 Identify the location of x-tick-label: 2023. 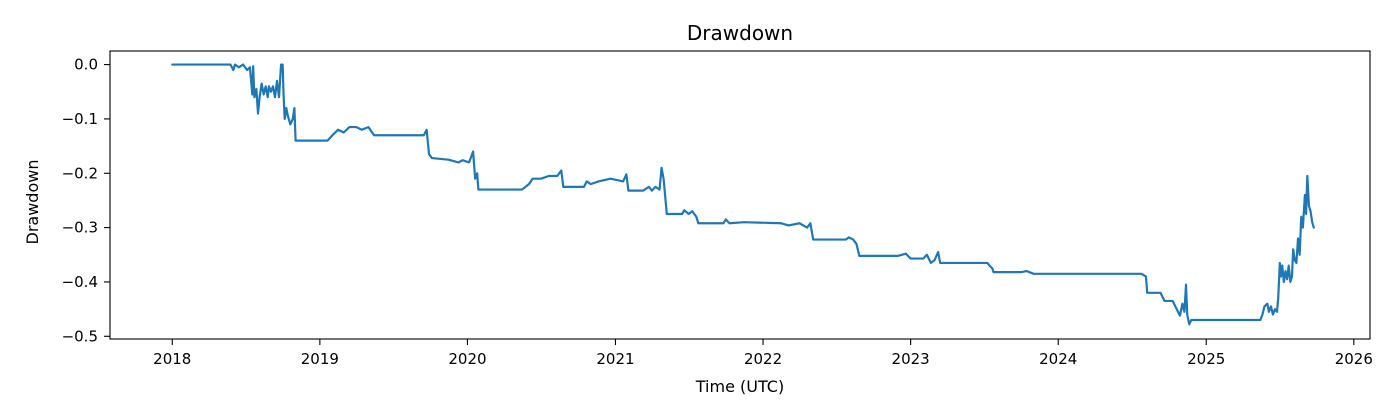
(911, 359).